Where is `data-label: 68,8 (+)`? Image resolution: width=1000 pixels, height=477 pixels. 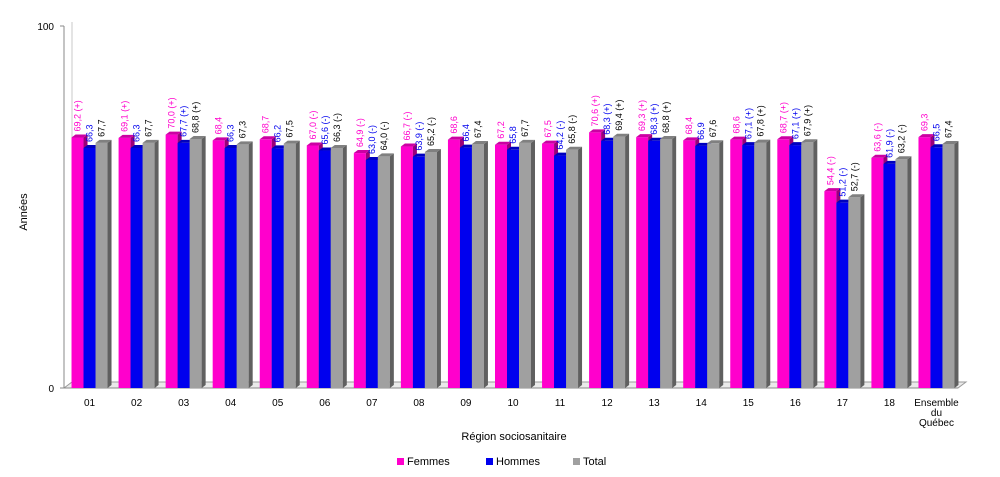 data-label: 68,8 (+) is located at coordinates (666, 117).